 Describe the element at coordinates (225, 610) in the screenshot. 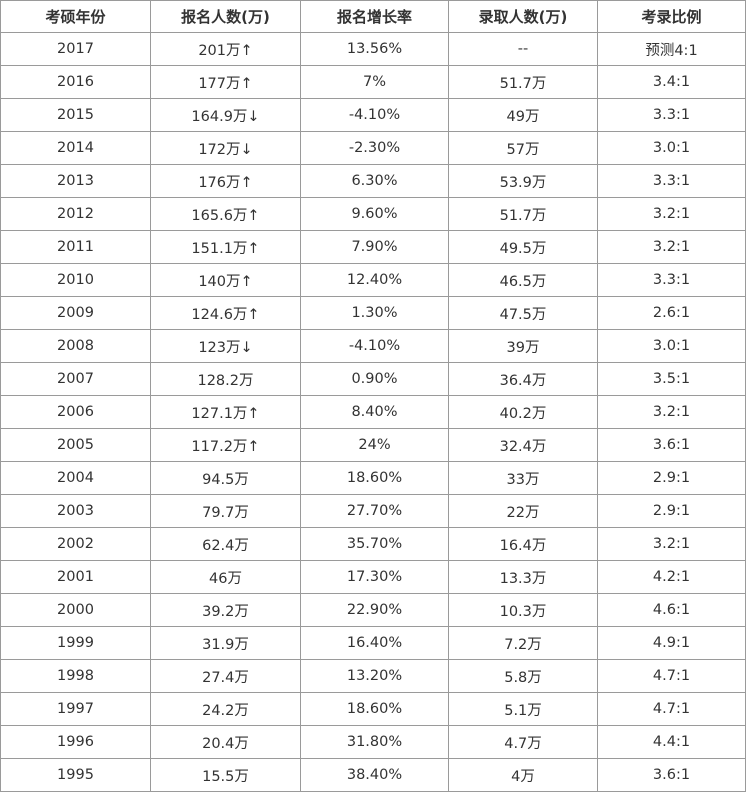

I see `cell-applicants: 39.2万` at that location.